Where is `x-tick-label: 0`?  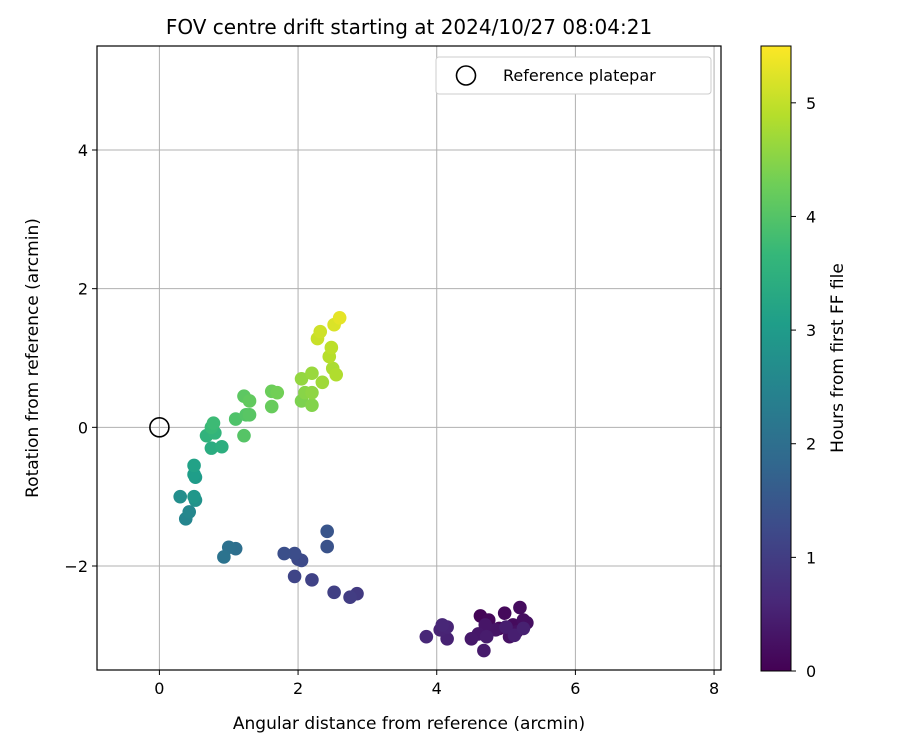 x-tick-label: 0 is located at coordinates (159, 688).